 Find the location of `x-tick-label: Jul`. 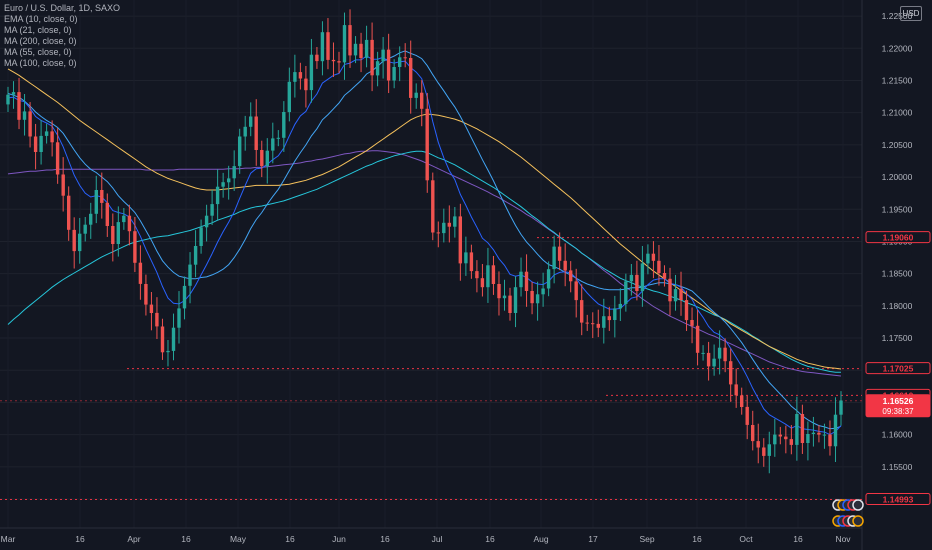

x-tick-label: Jul is located at coordinates (437, 539).